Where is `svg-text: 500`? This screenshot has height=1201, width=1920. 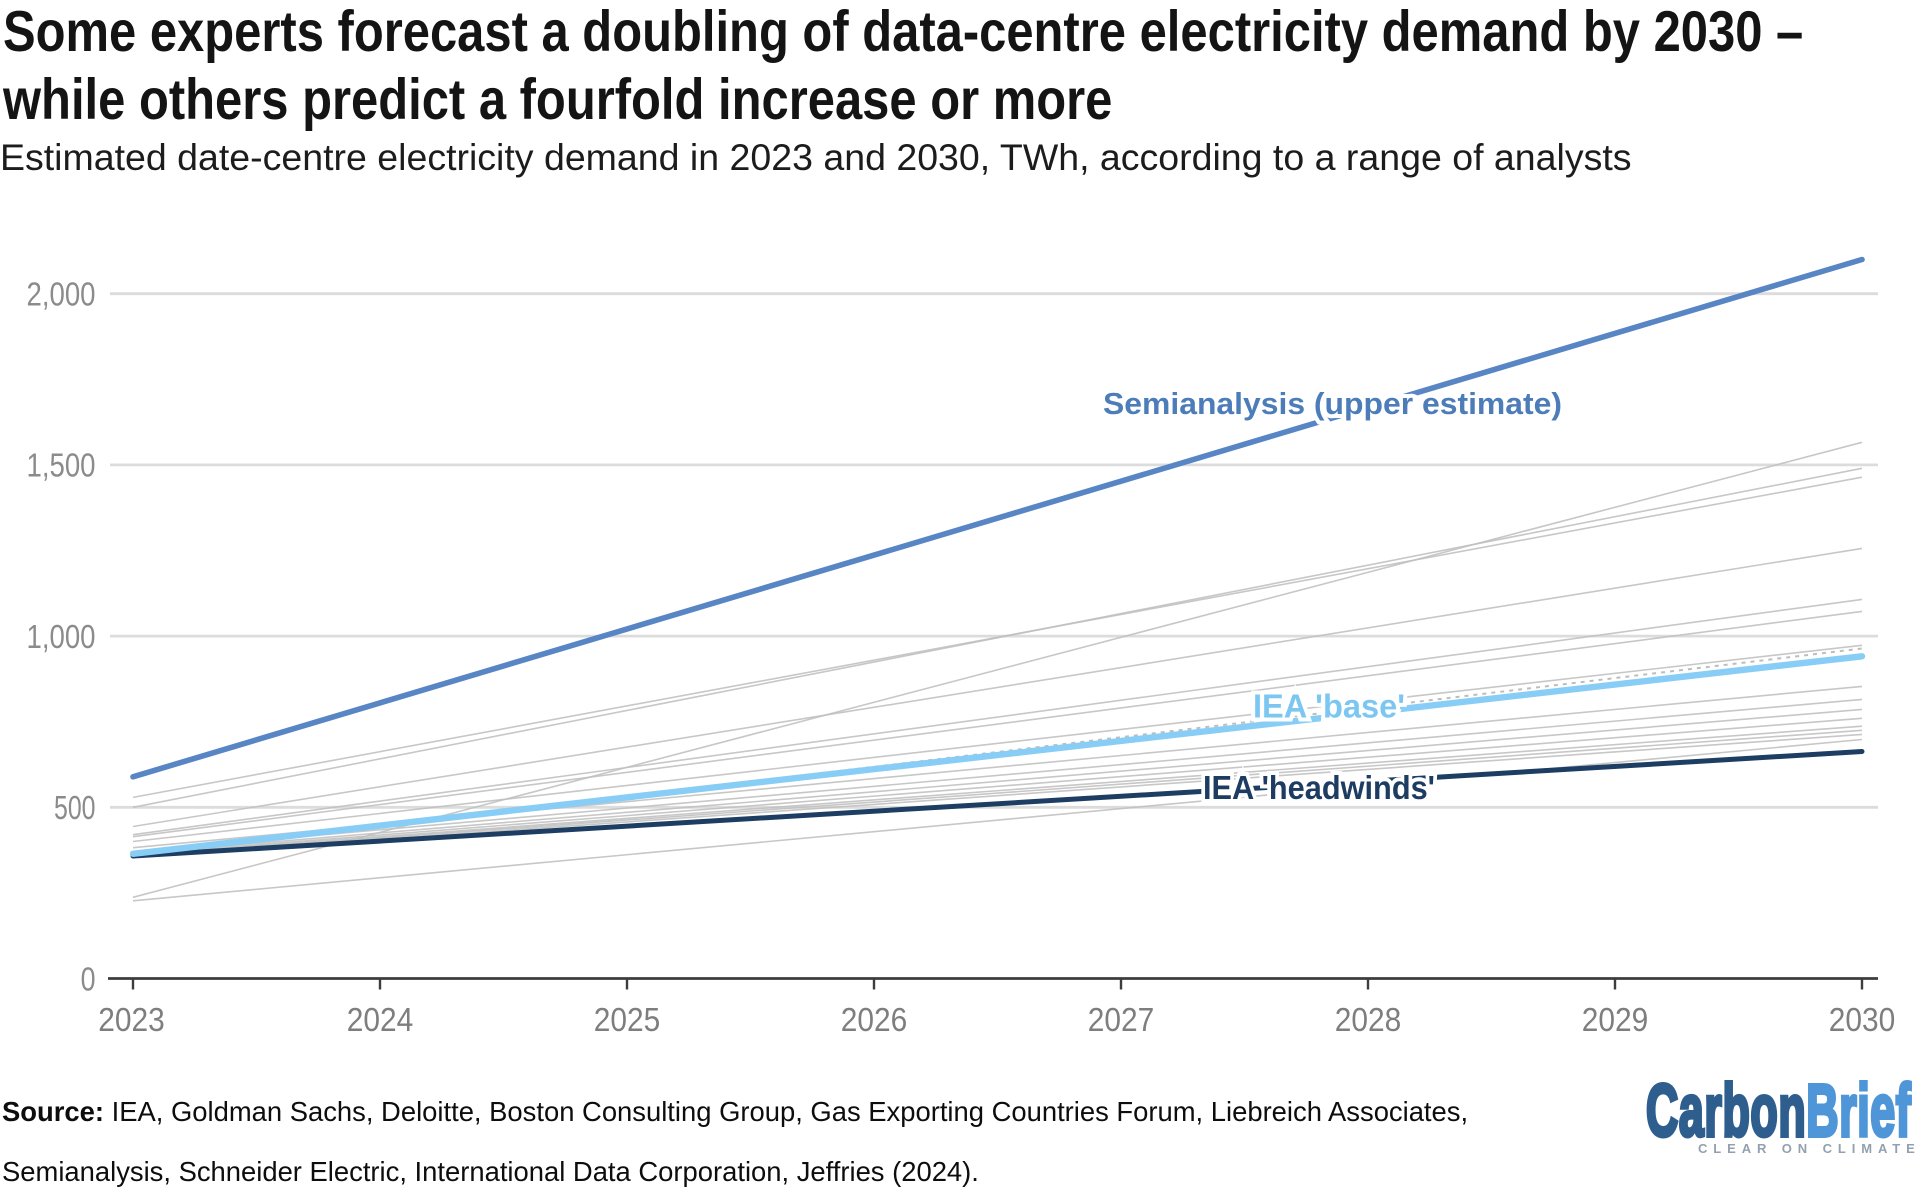
svg-text: 500 is located at coordinates (75, 807).